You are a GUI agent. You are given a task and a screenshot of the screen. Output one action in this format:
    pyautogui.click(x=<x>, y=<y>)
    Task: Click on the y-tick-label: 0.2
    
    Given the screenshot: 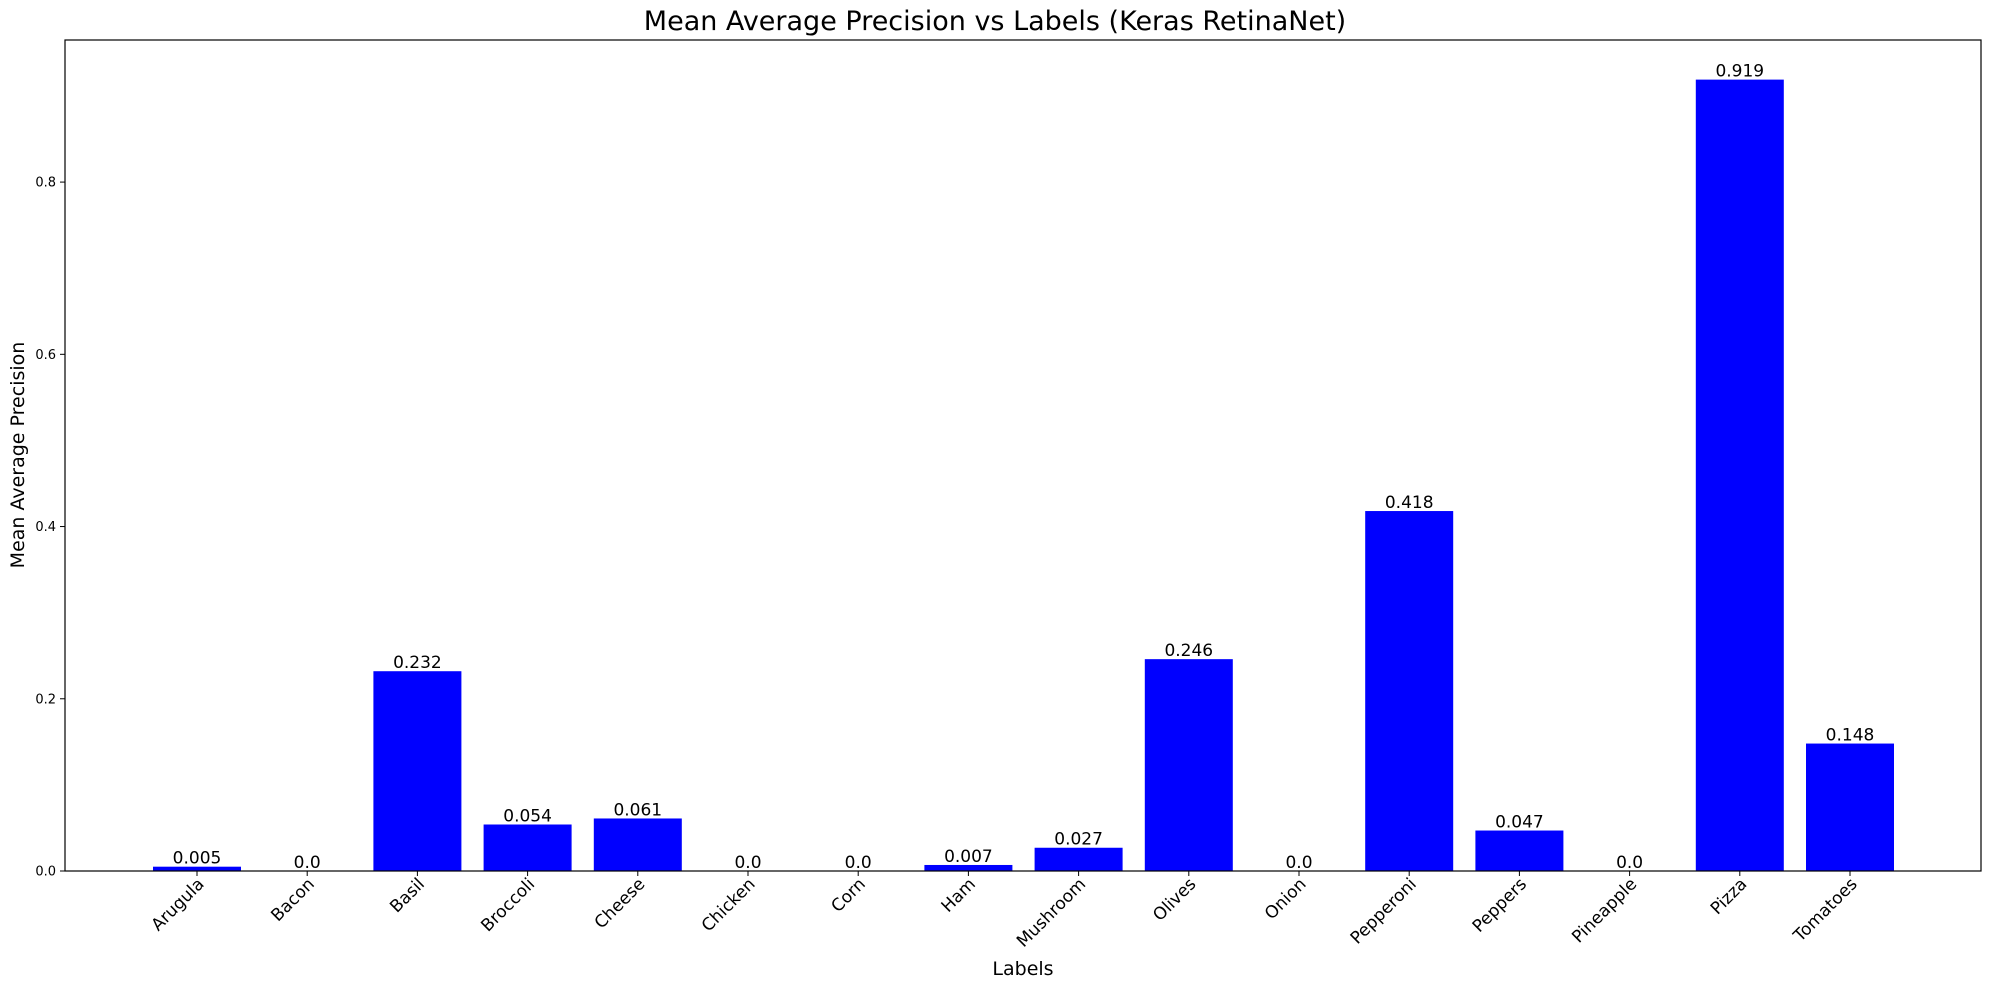 What is the action you would take?
    pyautogui.click(x=45, y=699)
    